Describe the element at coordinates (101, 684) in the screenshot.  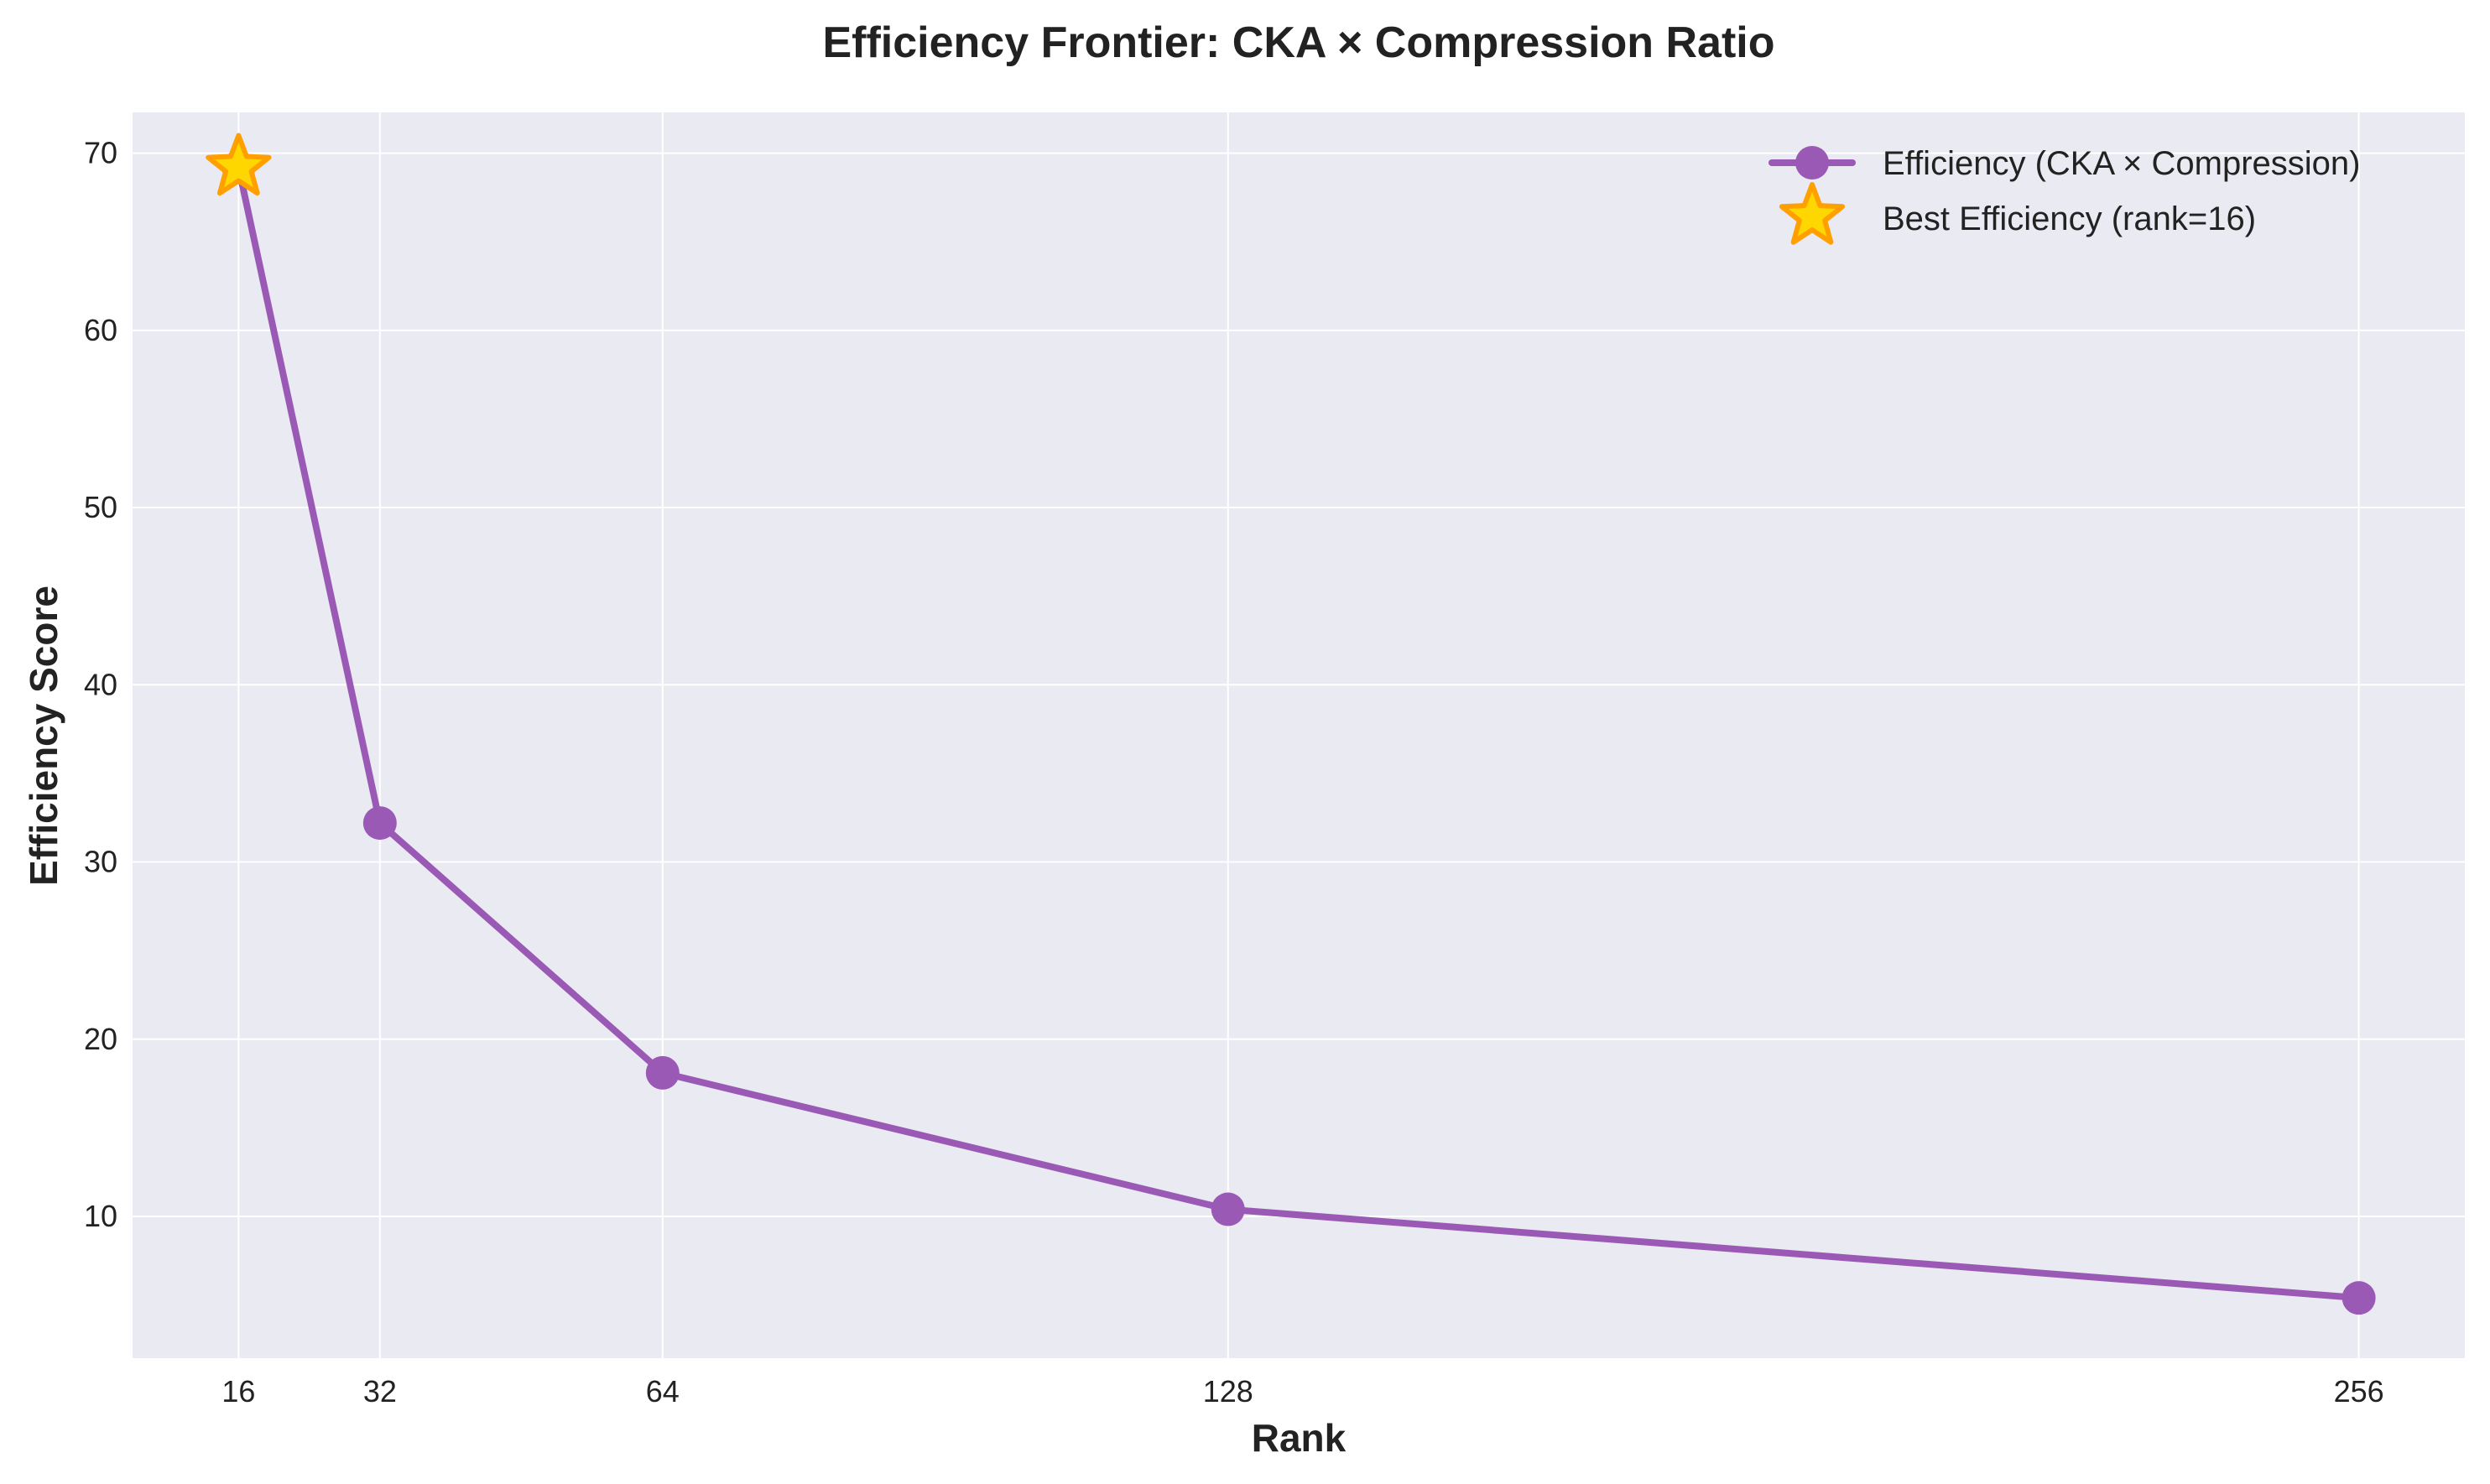
I see `y-tick-label: 40` at that location.